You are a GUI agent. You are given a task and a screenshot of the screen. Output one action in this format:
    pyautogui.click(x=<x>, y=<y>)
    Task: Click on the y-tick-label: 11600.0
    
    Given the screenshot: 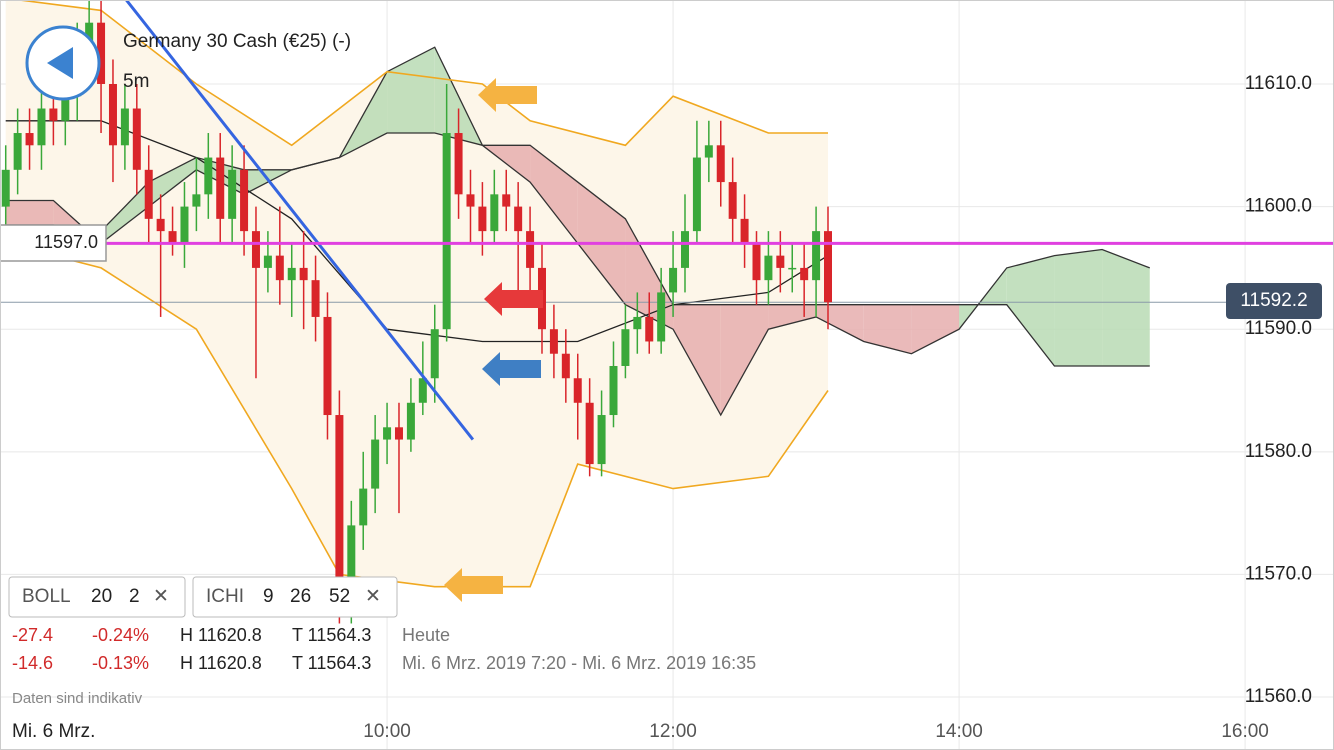 What is the action you would take?
    pyautogui.click(x=1278, y=206)
    